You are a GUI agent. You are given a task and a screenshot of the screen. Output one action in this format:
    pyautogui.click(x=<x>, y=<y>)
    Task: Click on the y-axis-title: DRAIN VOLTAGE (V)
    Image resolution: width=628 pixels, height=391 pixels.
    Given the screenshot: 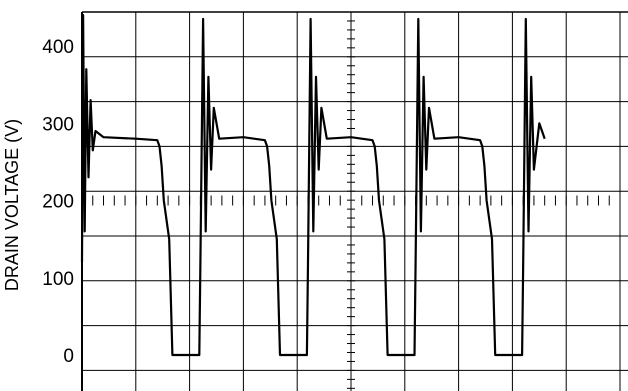 What is the action you would take?
    pyautogui.click(x=12, y=205)
    